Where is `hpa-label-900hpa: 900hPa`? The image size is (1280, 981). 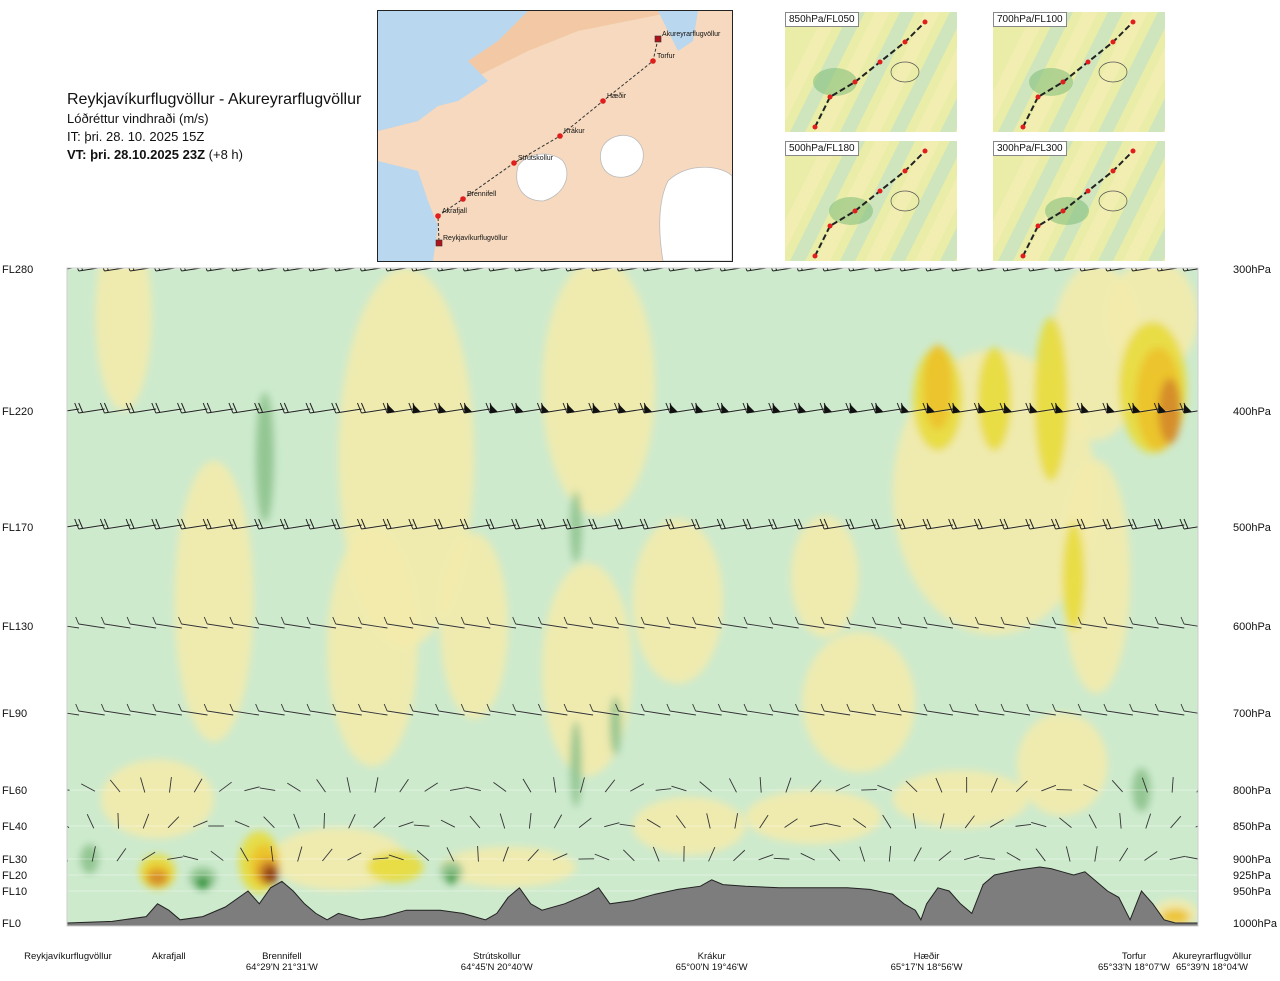
hpa-label-900hpa: 900hPa is located at coordinates (1252, 860).